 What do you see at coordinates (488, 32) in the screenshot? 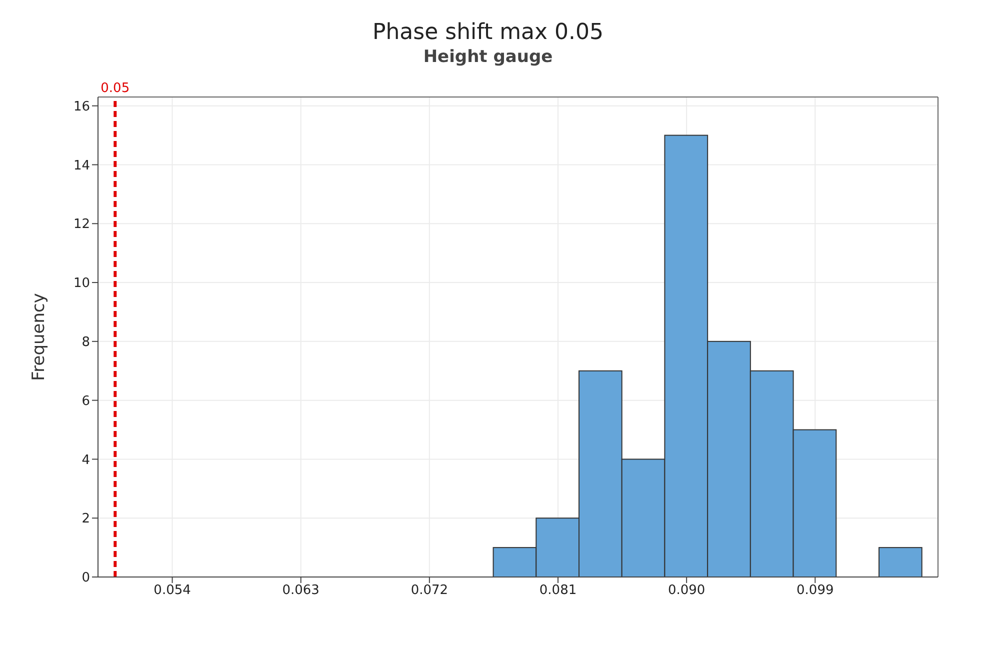
I see `chart-title: Phase shift max 0.05` at bounding box center [488, 32].